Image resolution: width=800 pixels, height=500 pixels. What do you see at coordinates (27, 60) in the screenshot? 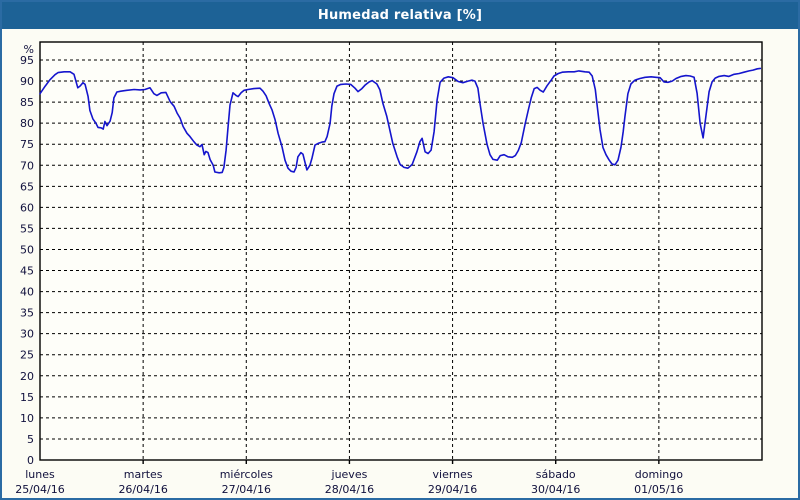
I see `y-axis-tick-label: 95` at bounding box center [27, 60].